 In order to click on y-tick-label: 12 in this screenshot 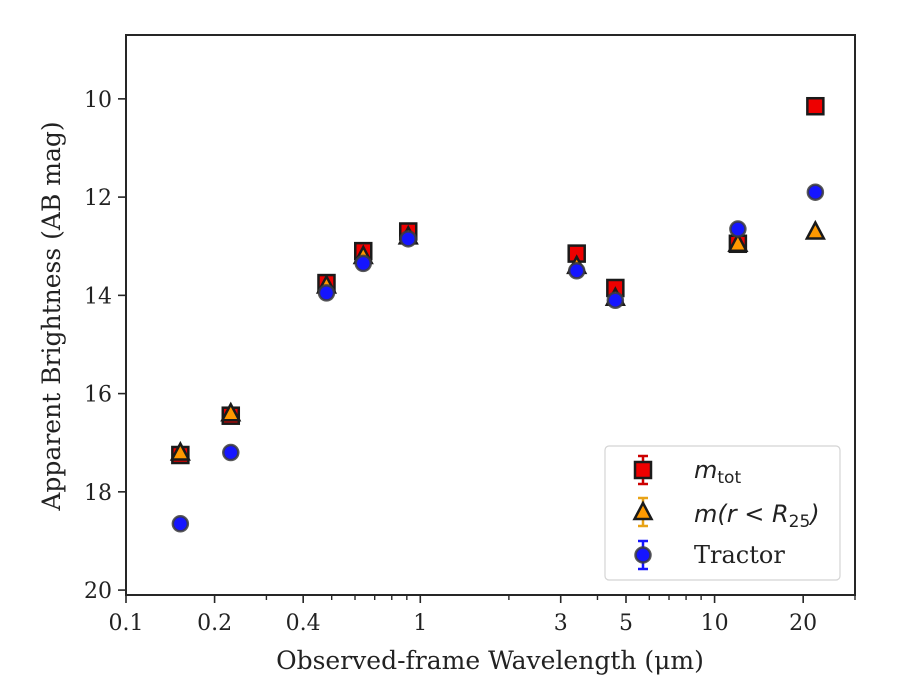, I will do `click(98, 198)`.